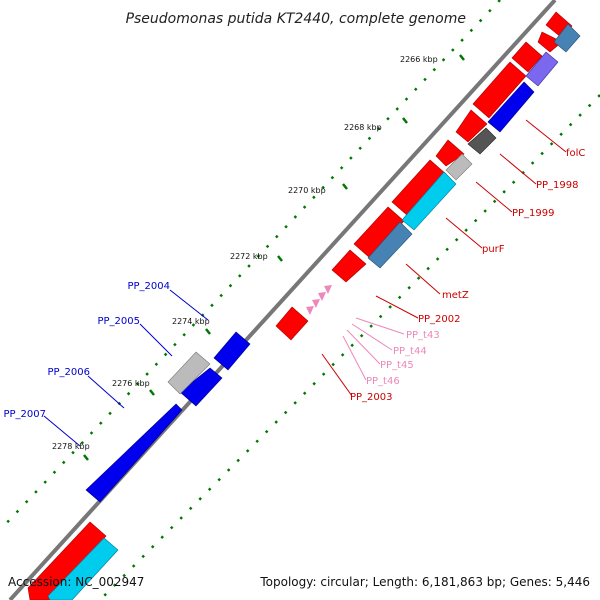  I want to click on label-pp_2005: PP_2005, so click(118, 321).